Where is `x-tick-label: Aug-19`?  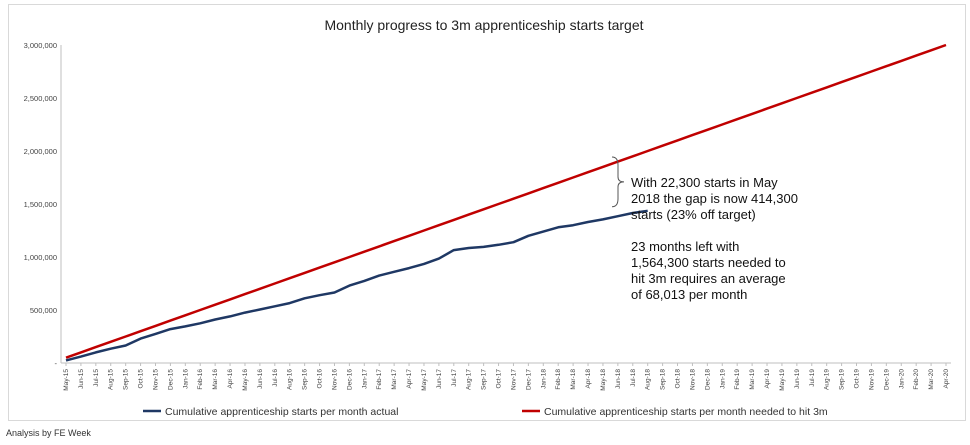 x-tick-label: Aug-19 is located at coordinates (827, 379).